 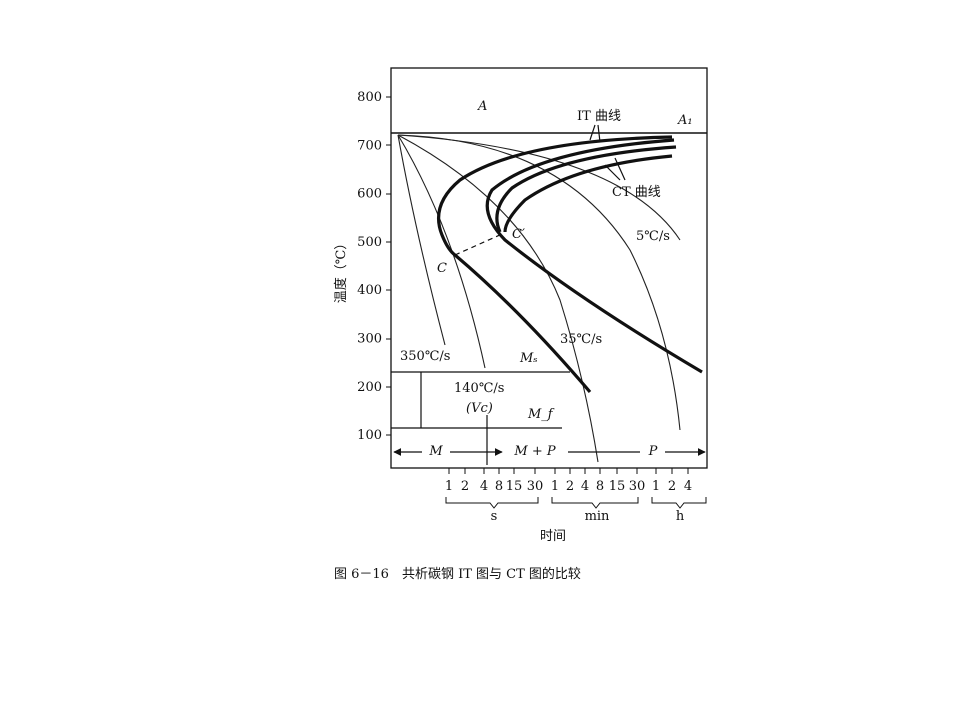 I want to click on label: 350℃/s, so click(x=425, y=356).